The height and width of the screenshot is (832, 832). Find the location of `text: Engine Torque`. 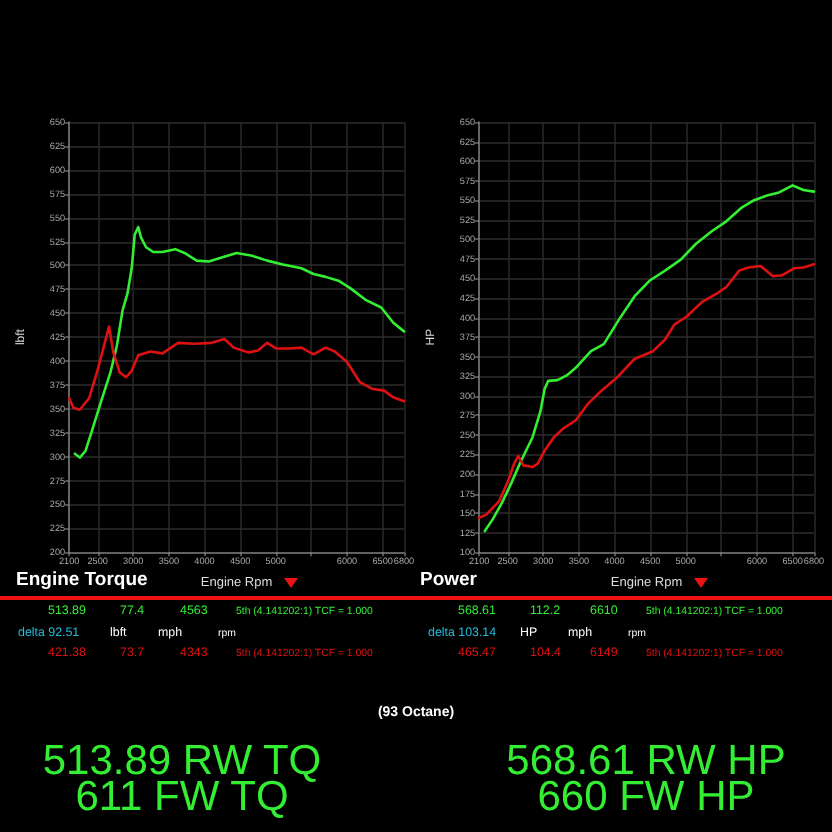

text: Engine Torque is located at coordinates (82, 580).